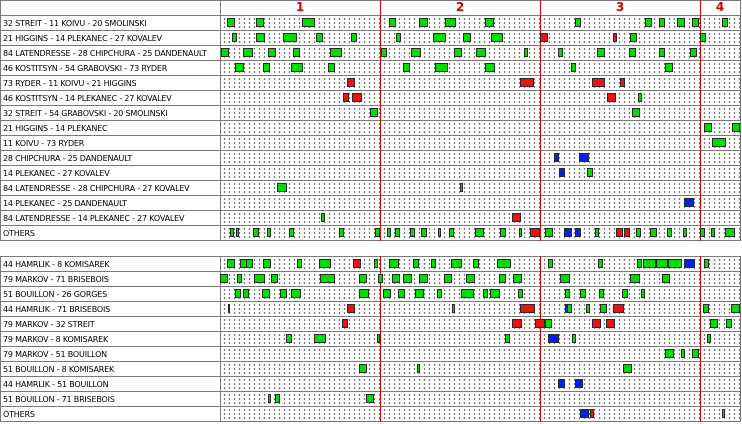 Image resolution: width=742 pixels, height=424 pixels. I want to click on row-label: 44 HAMRLIK - 8 KOMISAREK, so click(56, 264).